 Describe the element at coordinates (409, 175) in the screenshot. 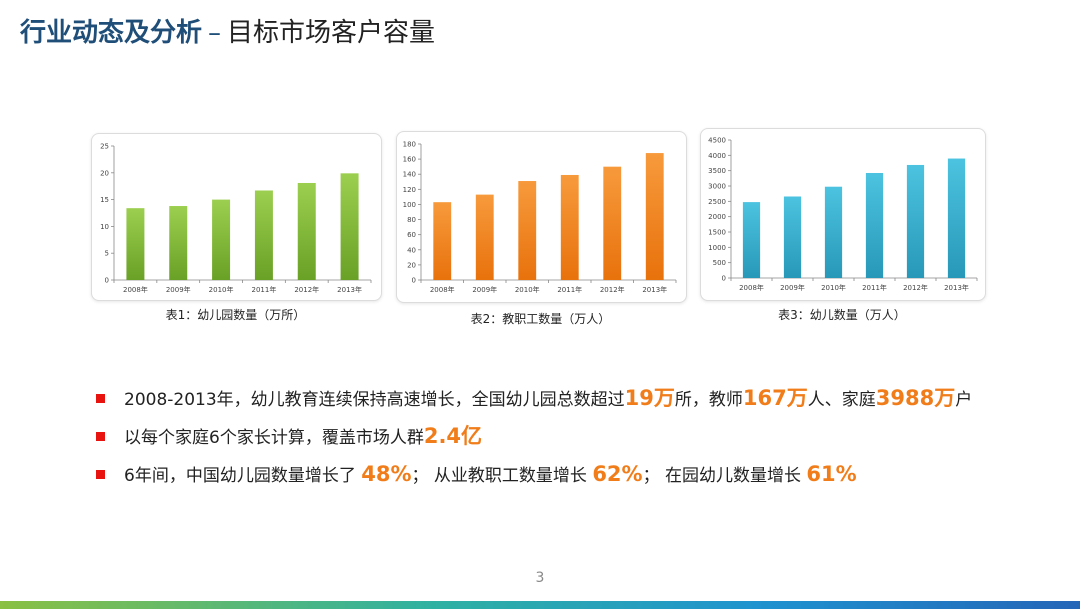

I see `y-tick-label: 140` at that location.